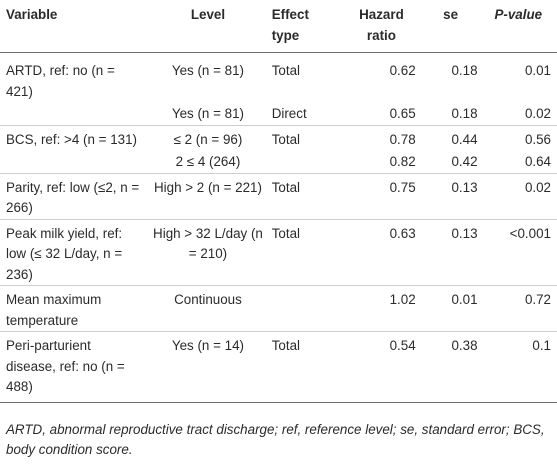 The height and width of the screenshot is (467, 557). Describe the element at coordinates (402, 161) in the screenshot. I see `cell-hazard-ratio: 0.82` at that location.